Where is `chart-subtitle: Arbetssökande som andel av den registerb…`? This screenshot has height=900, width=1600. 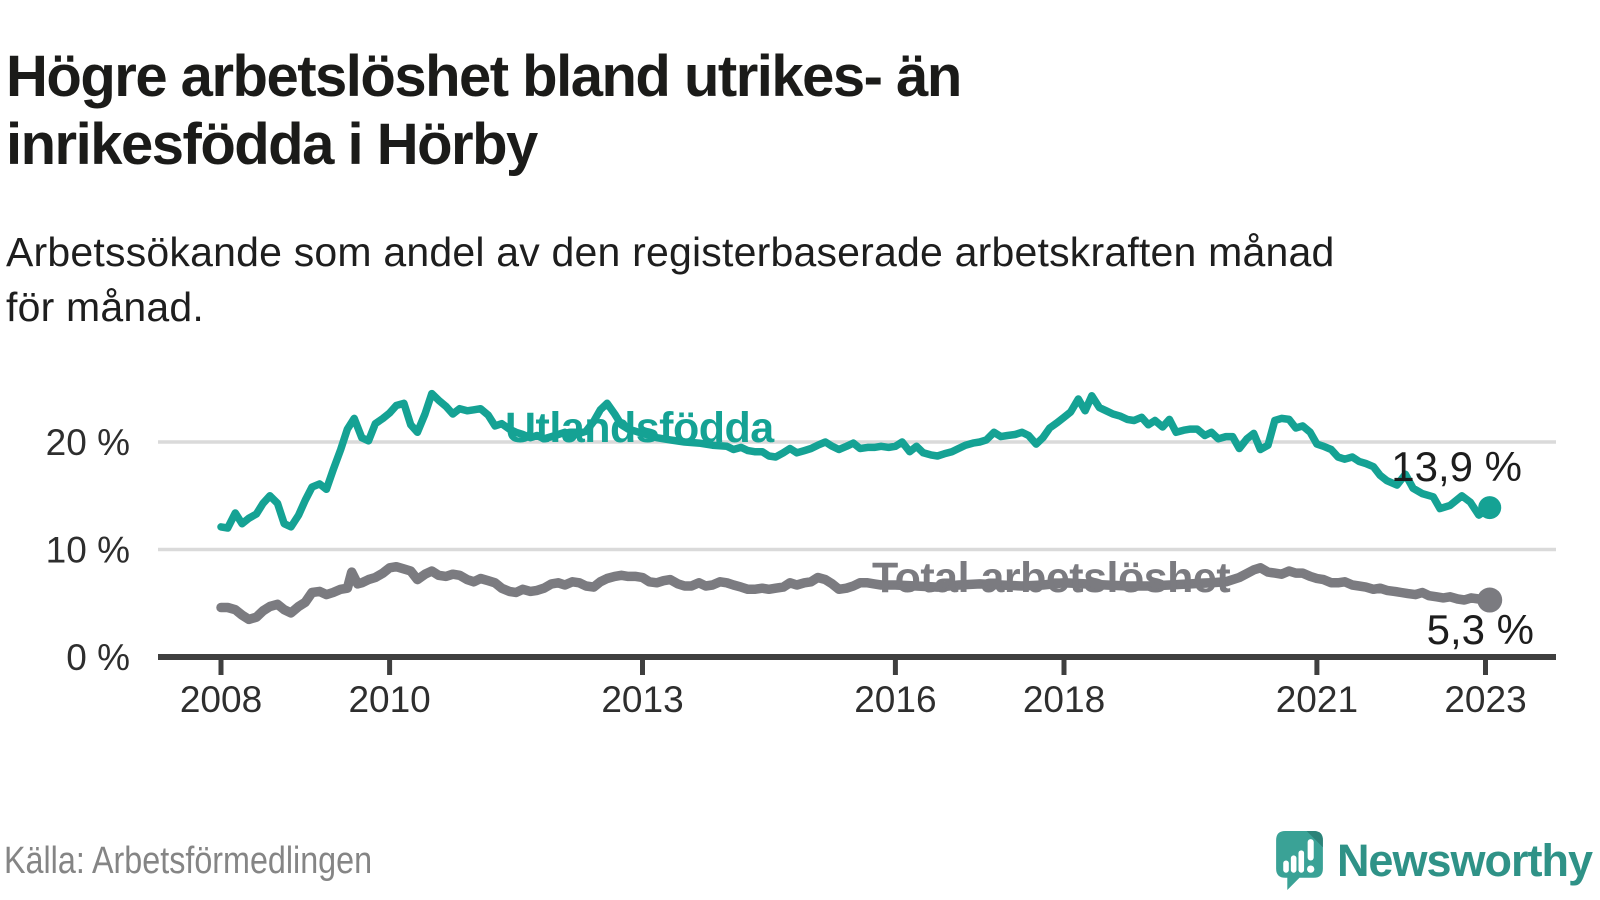
chart-subtitle: Arbetssökande som andel av den registerb… is located at coordinates (670, 279).